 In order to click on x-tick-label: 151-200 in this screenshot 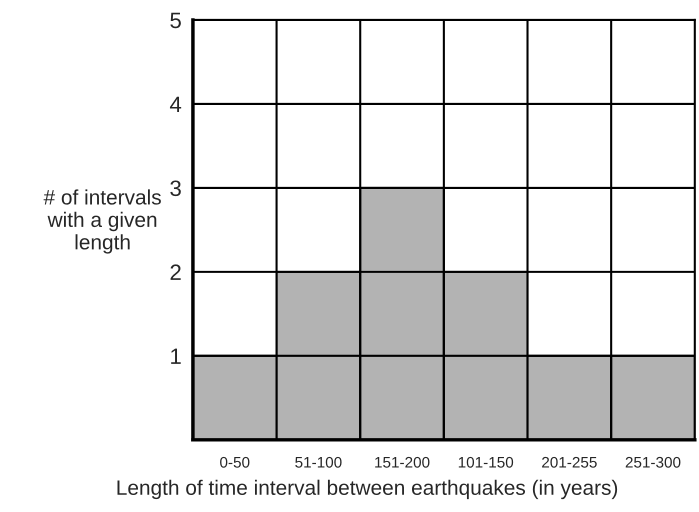, I will do `click(402, 462)`.